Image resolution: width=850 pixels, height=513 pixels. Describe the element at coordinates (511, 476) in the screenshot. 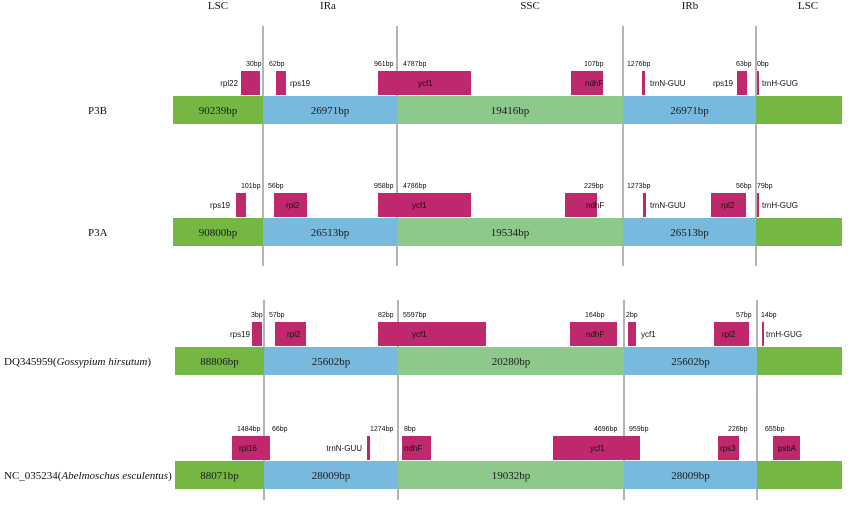

I see `segment-length-label: 19032bp` at that location.